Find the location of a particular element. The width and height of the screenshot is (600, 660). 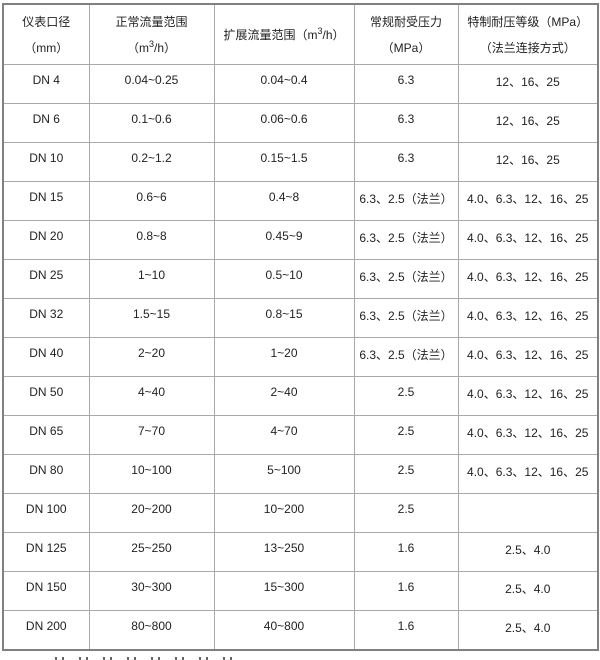

header-text: 仪表口径（mm） is located at coordinates (46, 34).